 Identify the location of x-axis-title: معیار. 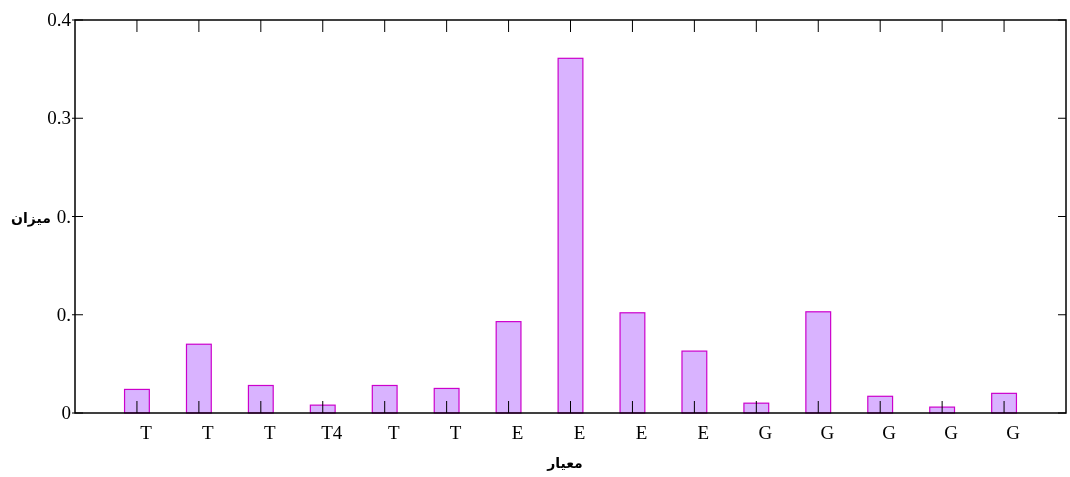
(564, 463).